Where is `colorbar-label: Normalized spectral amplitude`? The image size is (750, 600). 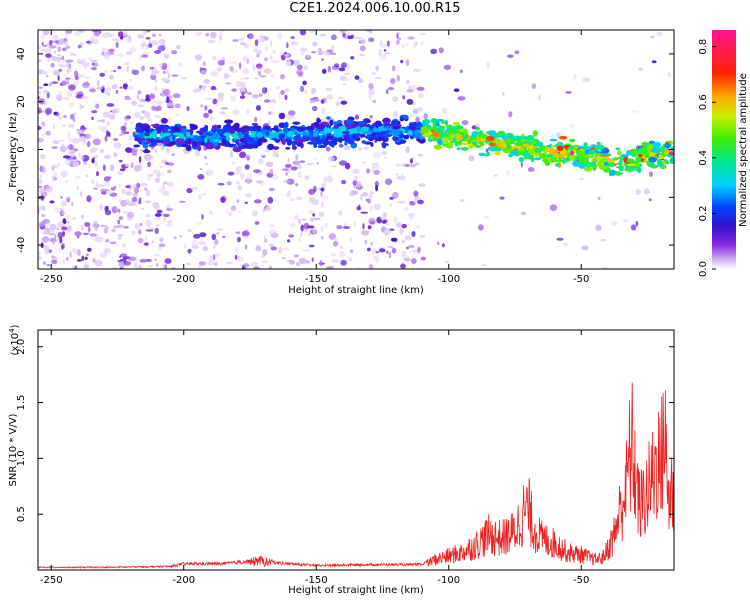 colorbar-label: Normalized spectral amplitude is located at coordinates (743, 150).